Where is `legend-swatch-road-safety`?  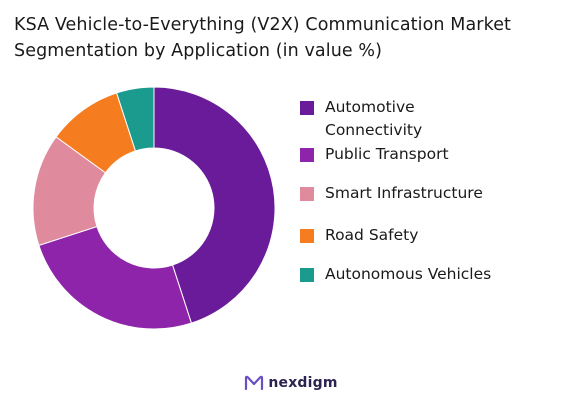
legend-swatch-road-safety is located at coordinates (307, 236).